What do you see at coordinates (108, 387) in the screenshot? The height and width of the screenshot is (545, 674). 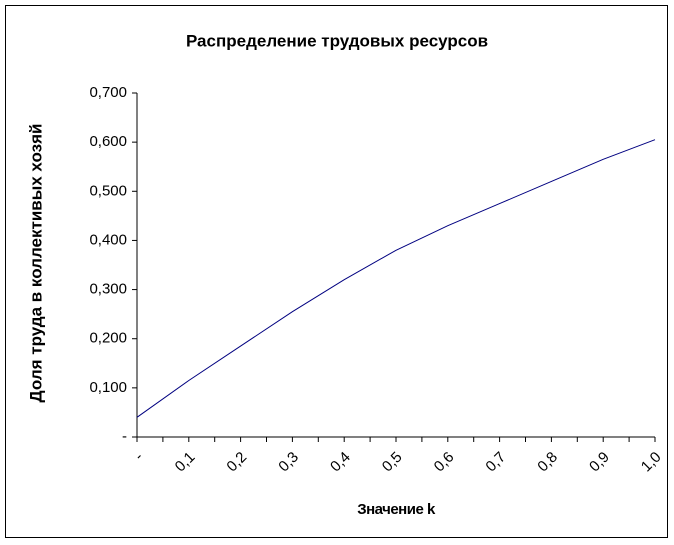 I see `y-tick-label: 0,100` at bounding box center [108, 387].